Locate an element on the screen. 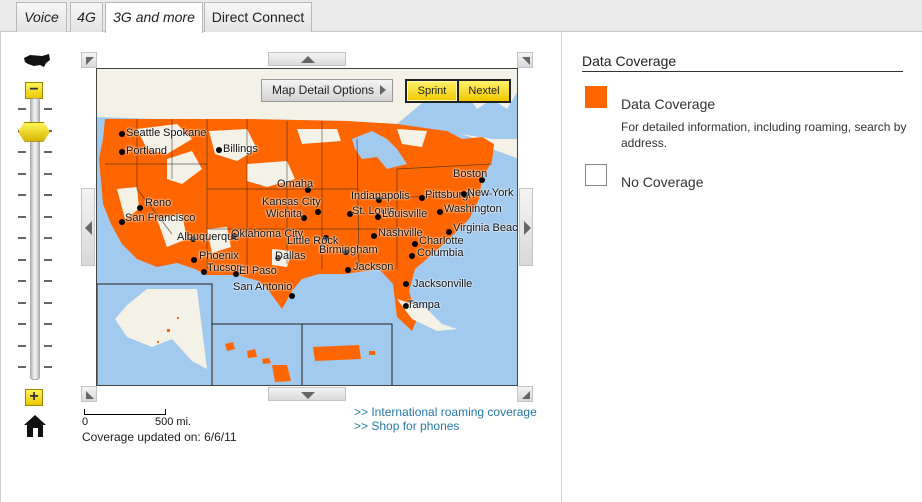  city-label-seattle: Seattle is located at coordinates (143, 133).